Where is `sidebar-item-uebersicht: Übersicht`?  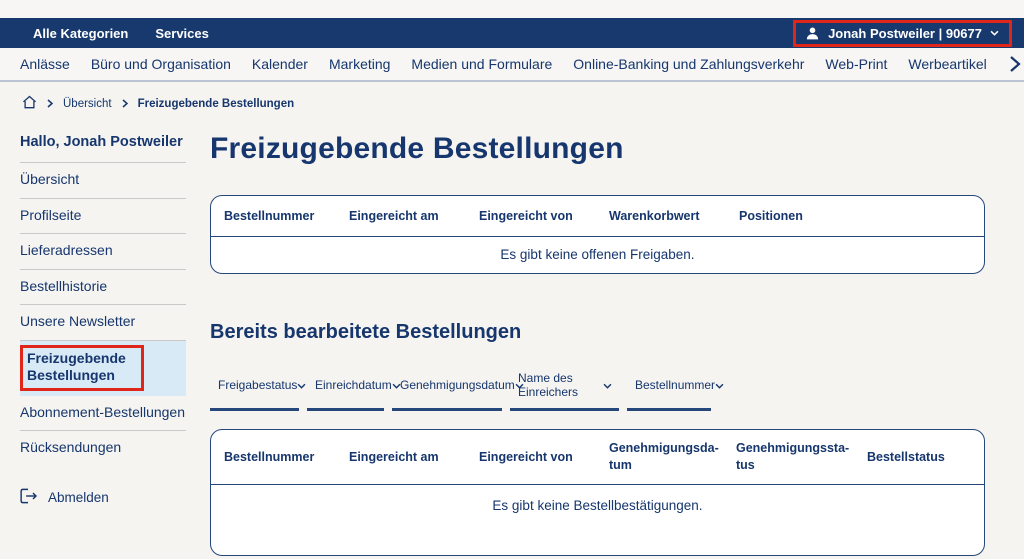
sidebar-item-uebersicht: Übersicht is located at coordinates (103, 180).